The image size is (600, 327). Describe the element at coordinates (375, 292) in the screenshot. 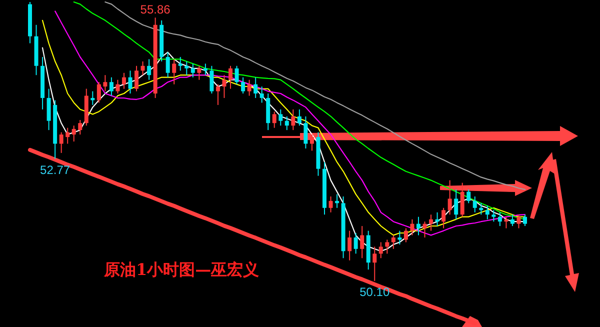

I see `annotation: 50.10` at that location.